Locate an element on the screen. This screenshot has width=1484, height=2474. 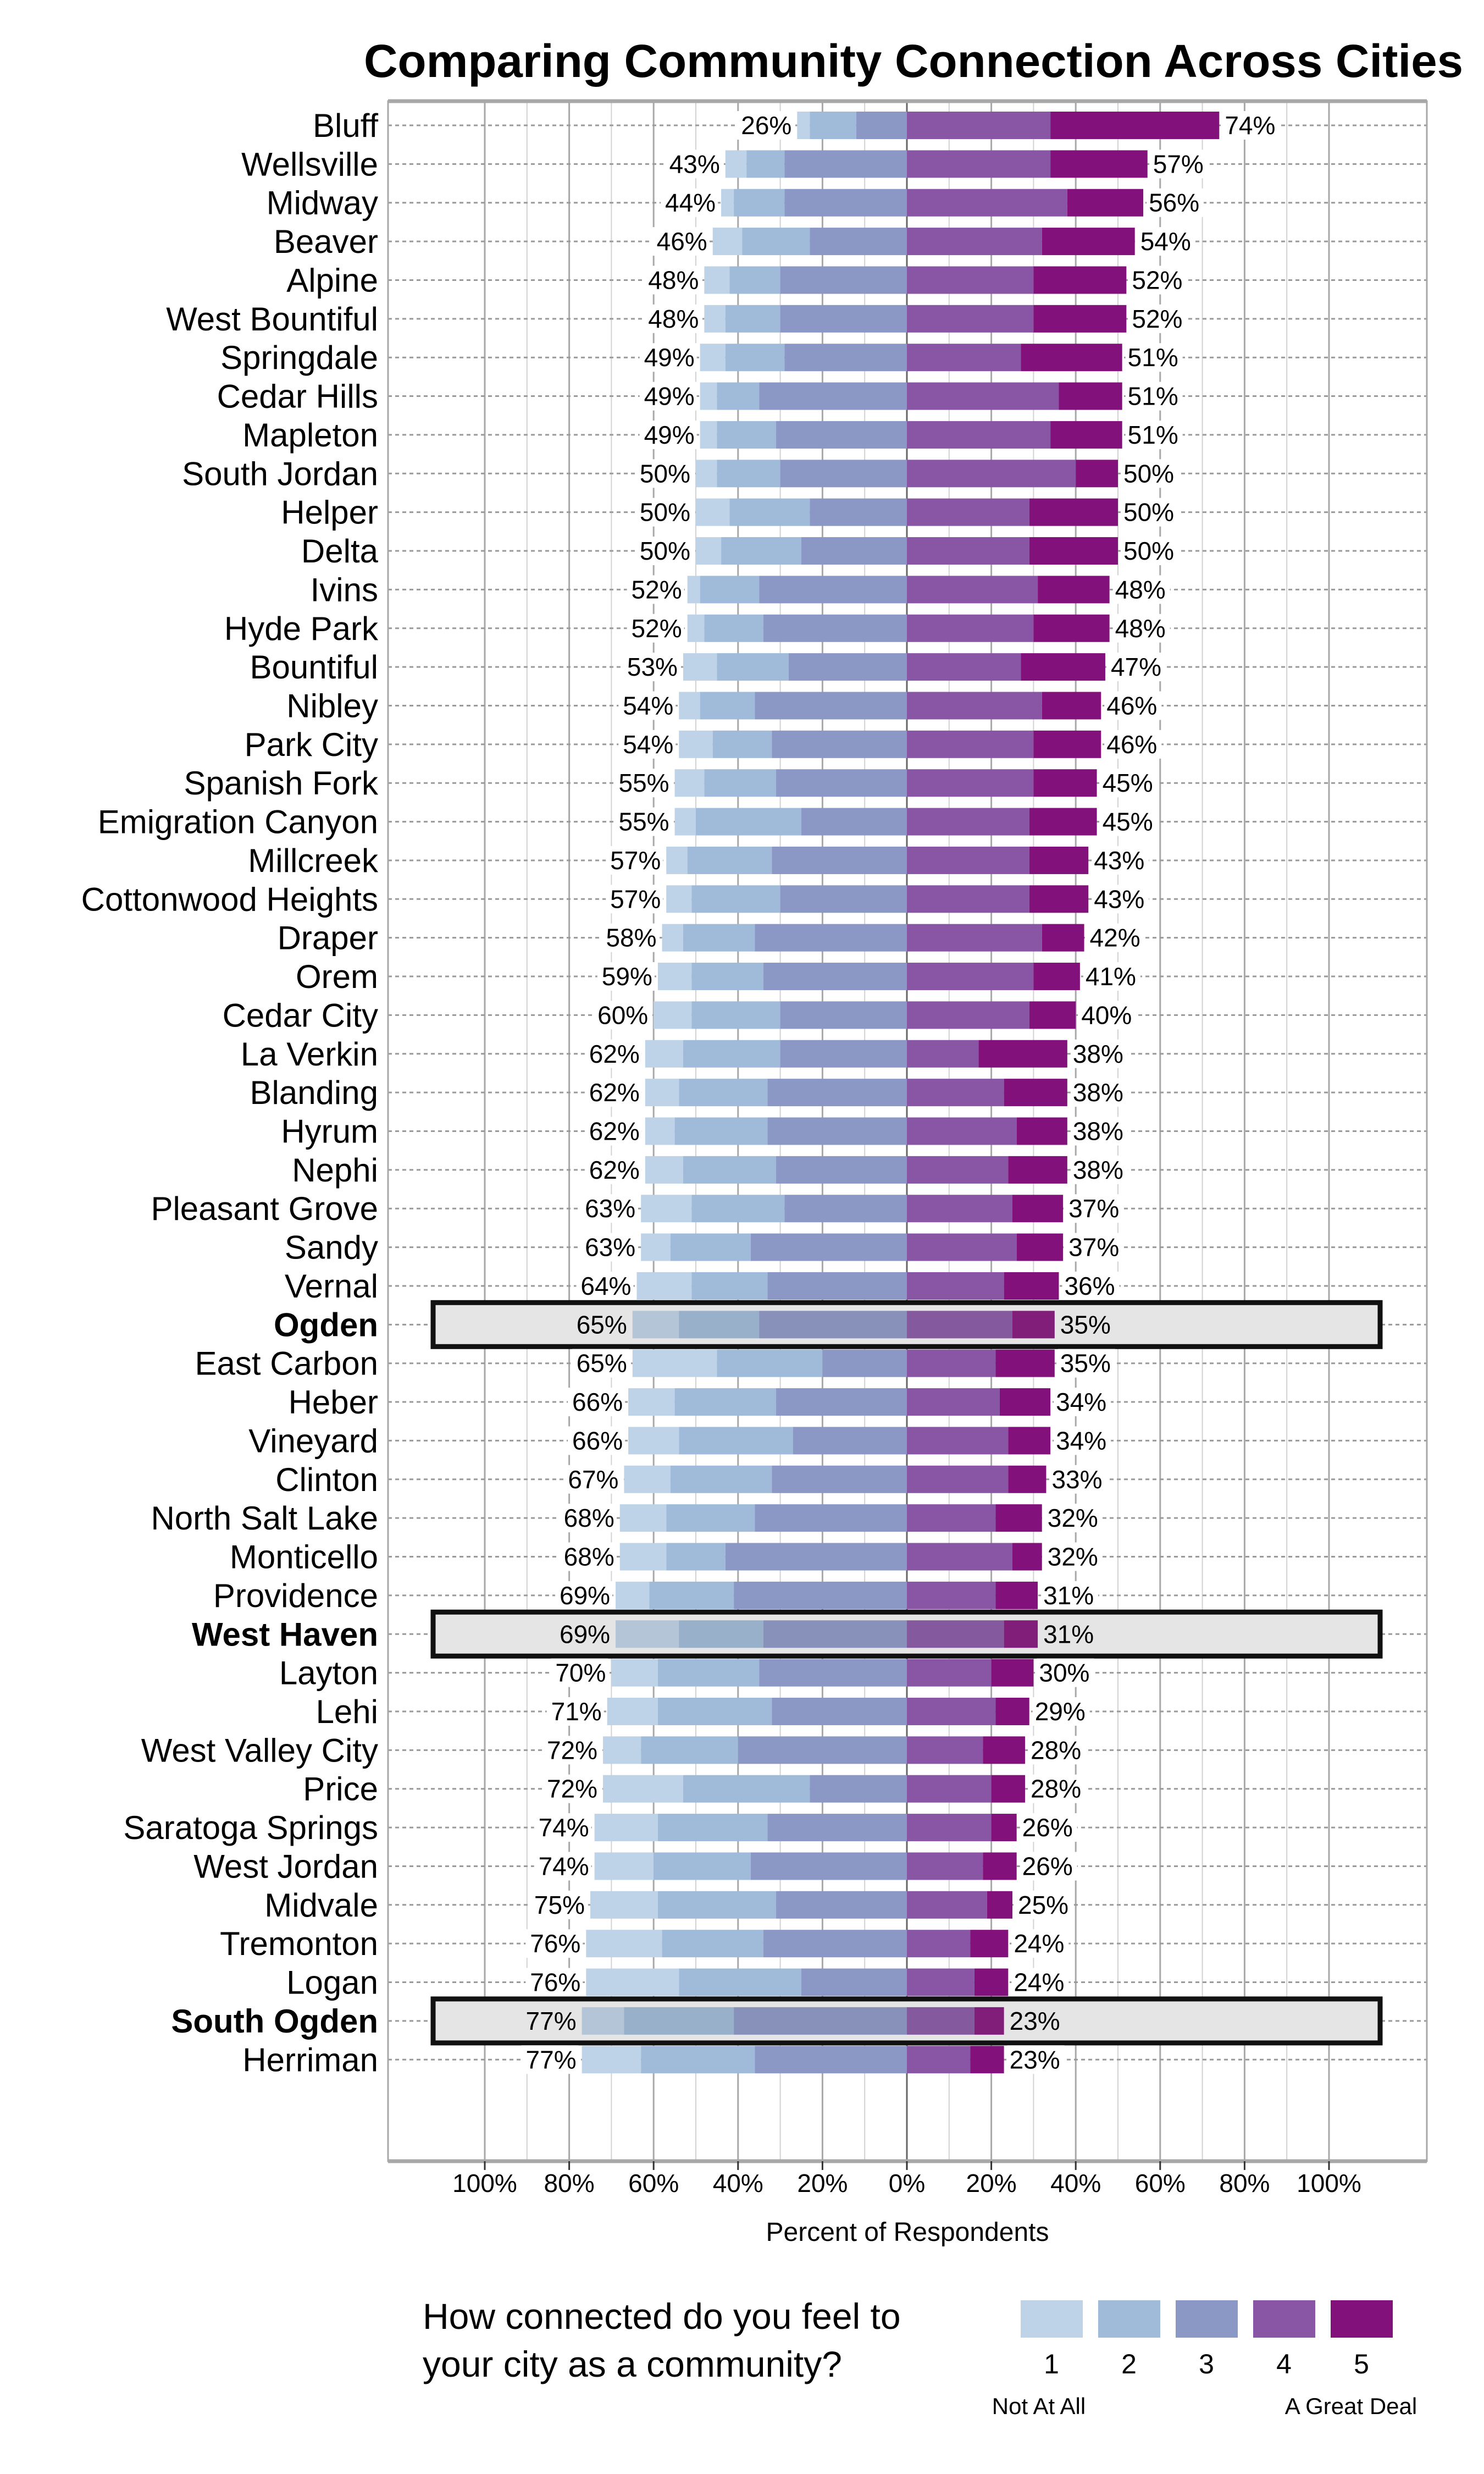
city-label: Cottonwood Heights is located at coordinates (229, 900).